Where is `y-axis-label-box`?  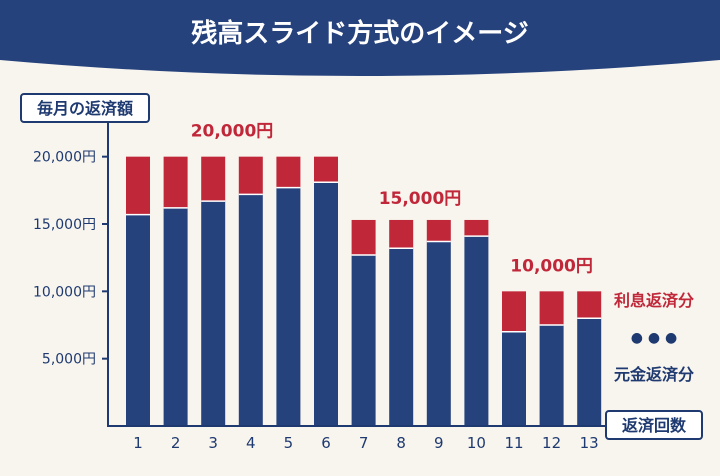 y-axis-label-box is located at coordinates (85, 108).